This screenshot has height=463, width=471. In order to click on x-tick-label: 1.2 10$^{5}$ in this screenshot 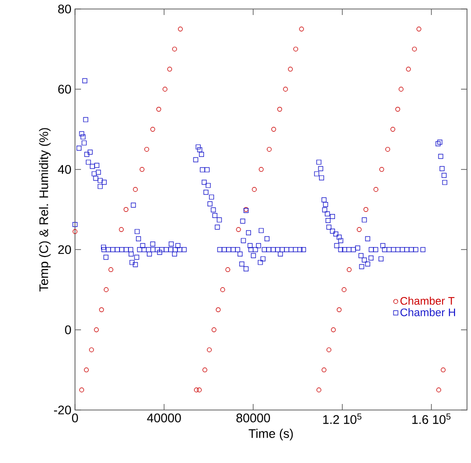, I will do `click(342, 419)`.